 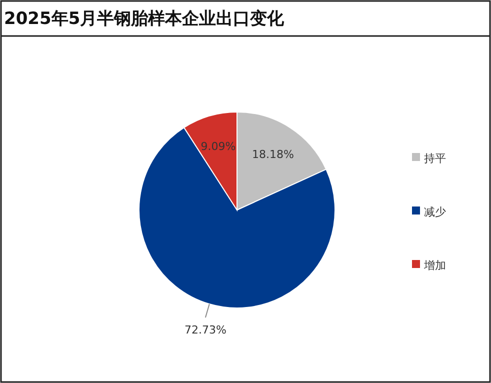 I want to click on legend-label: 减少, so click(x=435, y=212).